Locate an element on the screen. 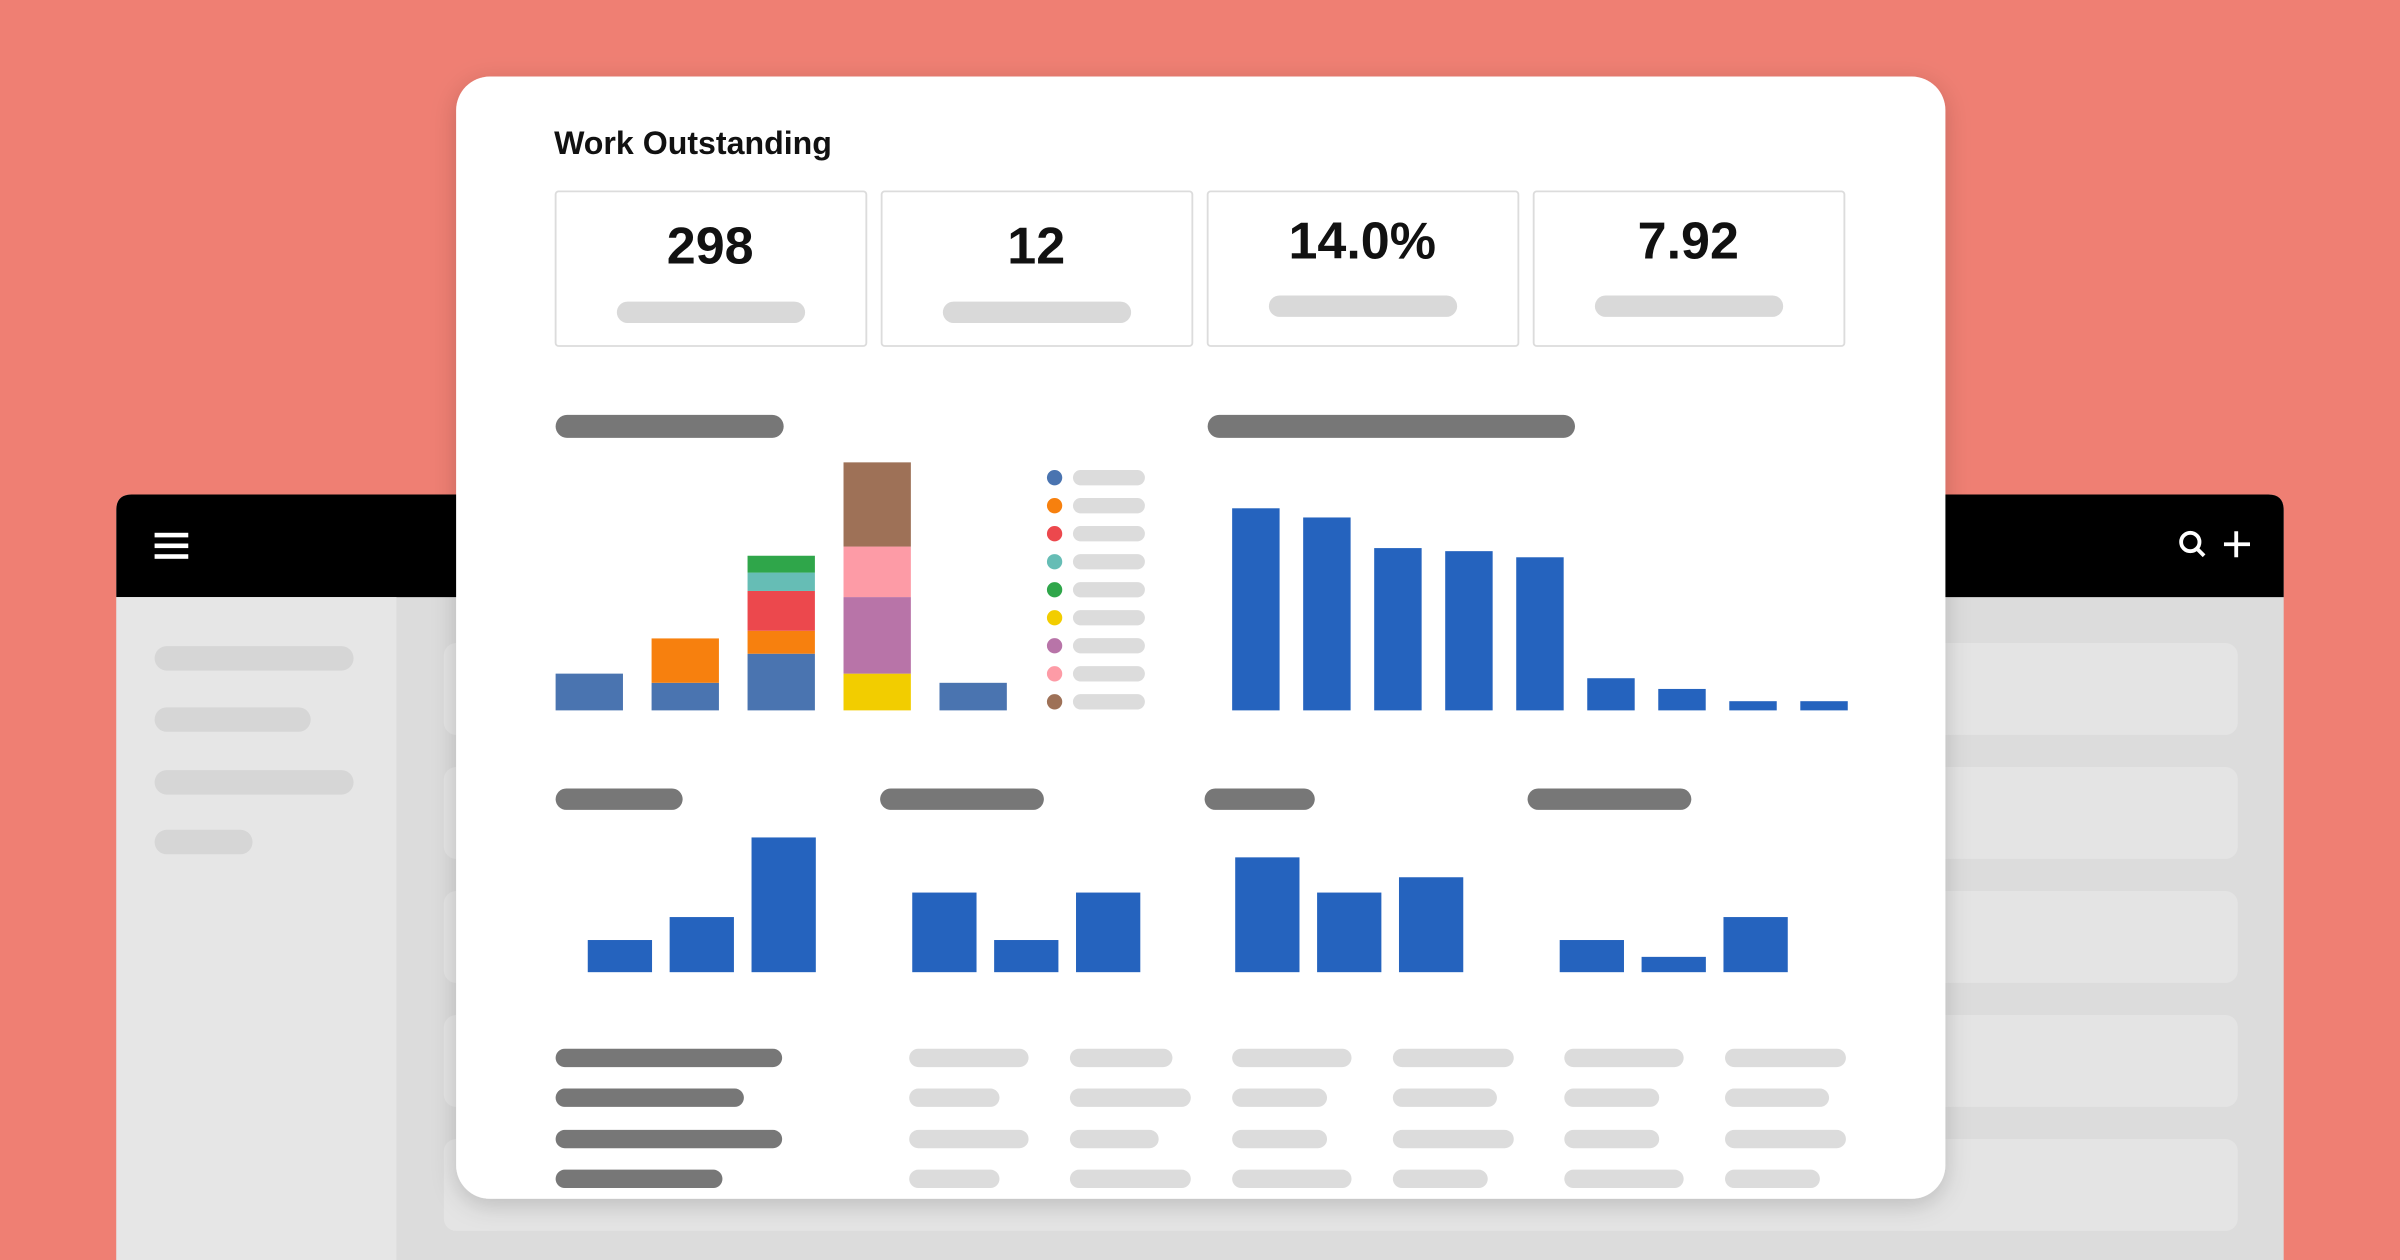 The width and height of the screenshot is (2400, 1260). dashboard-title: Work Outstanding is located at coordinates (693, 143).